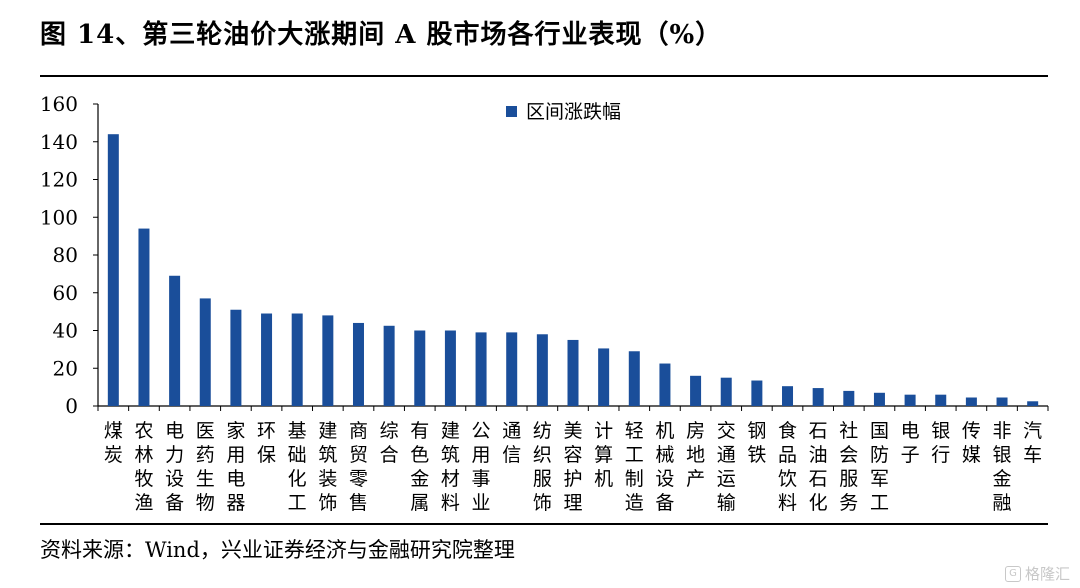 The image size is (1080, 588). I want to click on x-category-label: 建筑材料, so click(450, 467).